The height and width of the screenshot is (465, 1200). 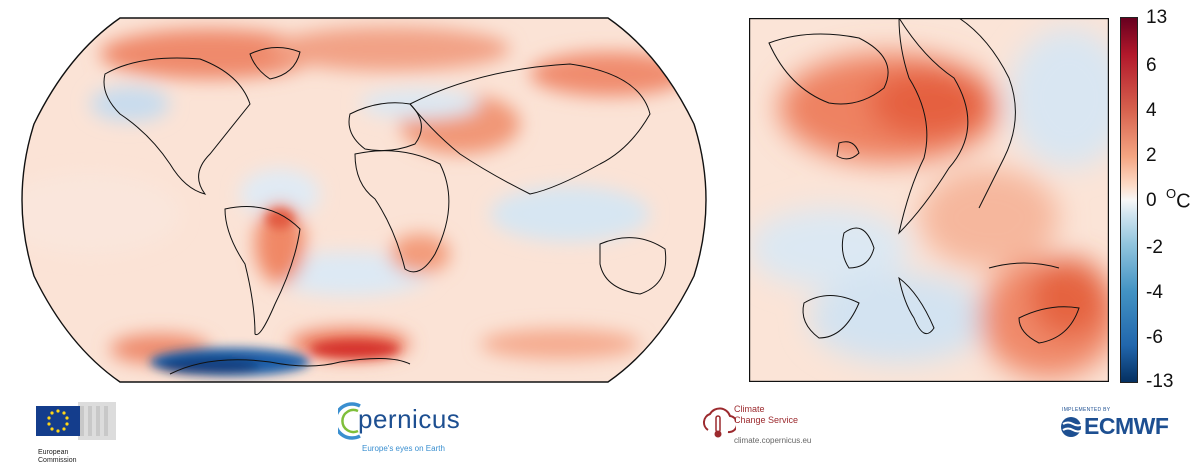 I want to click on colorbar-tick-m6: -6, so click(x=1154, y=337).